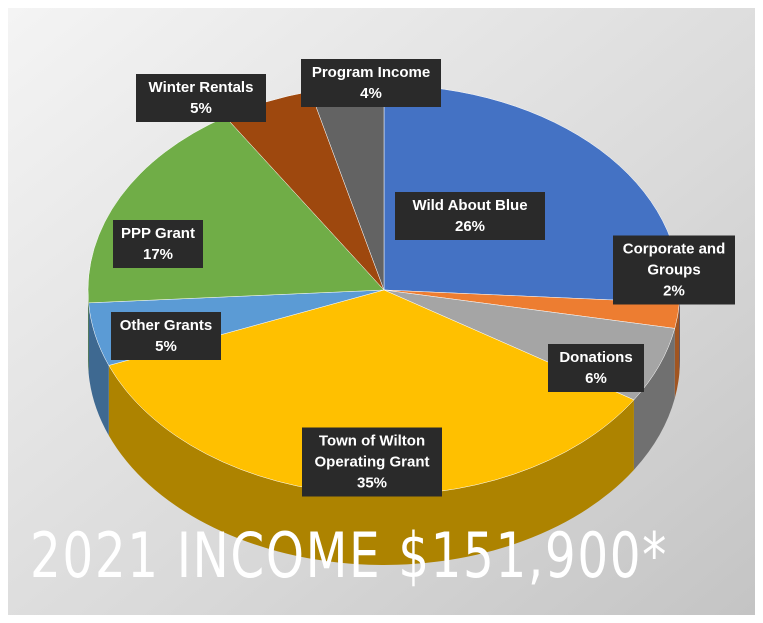 The width and height of the screenshot is (763, 623). Describe the element at coordinates (158, 244) in the screenshot. I see `data-label: PPP Grant 17%` at that location.